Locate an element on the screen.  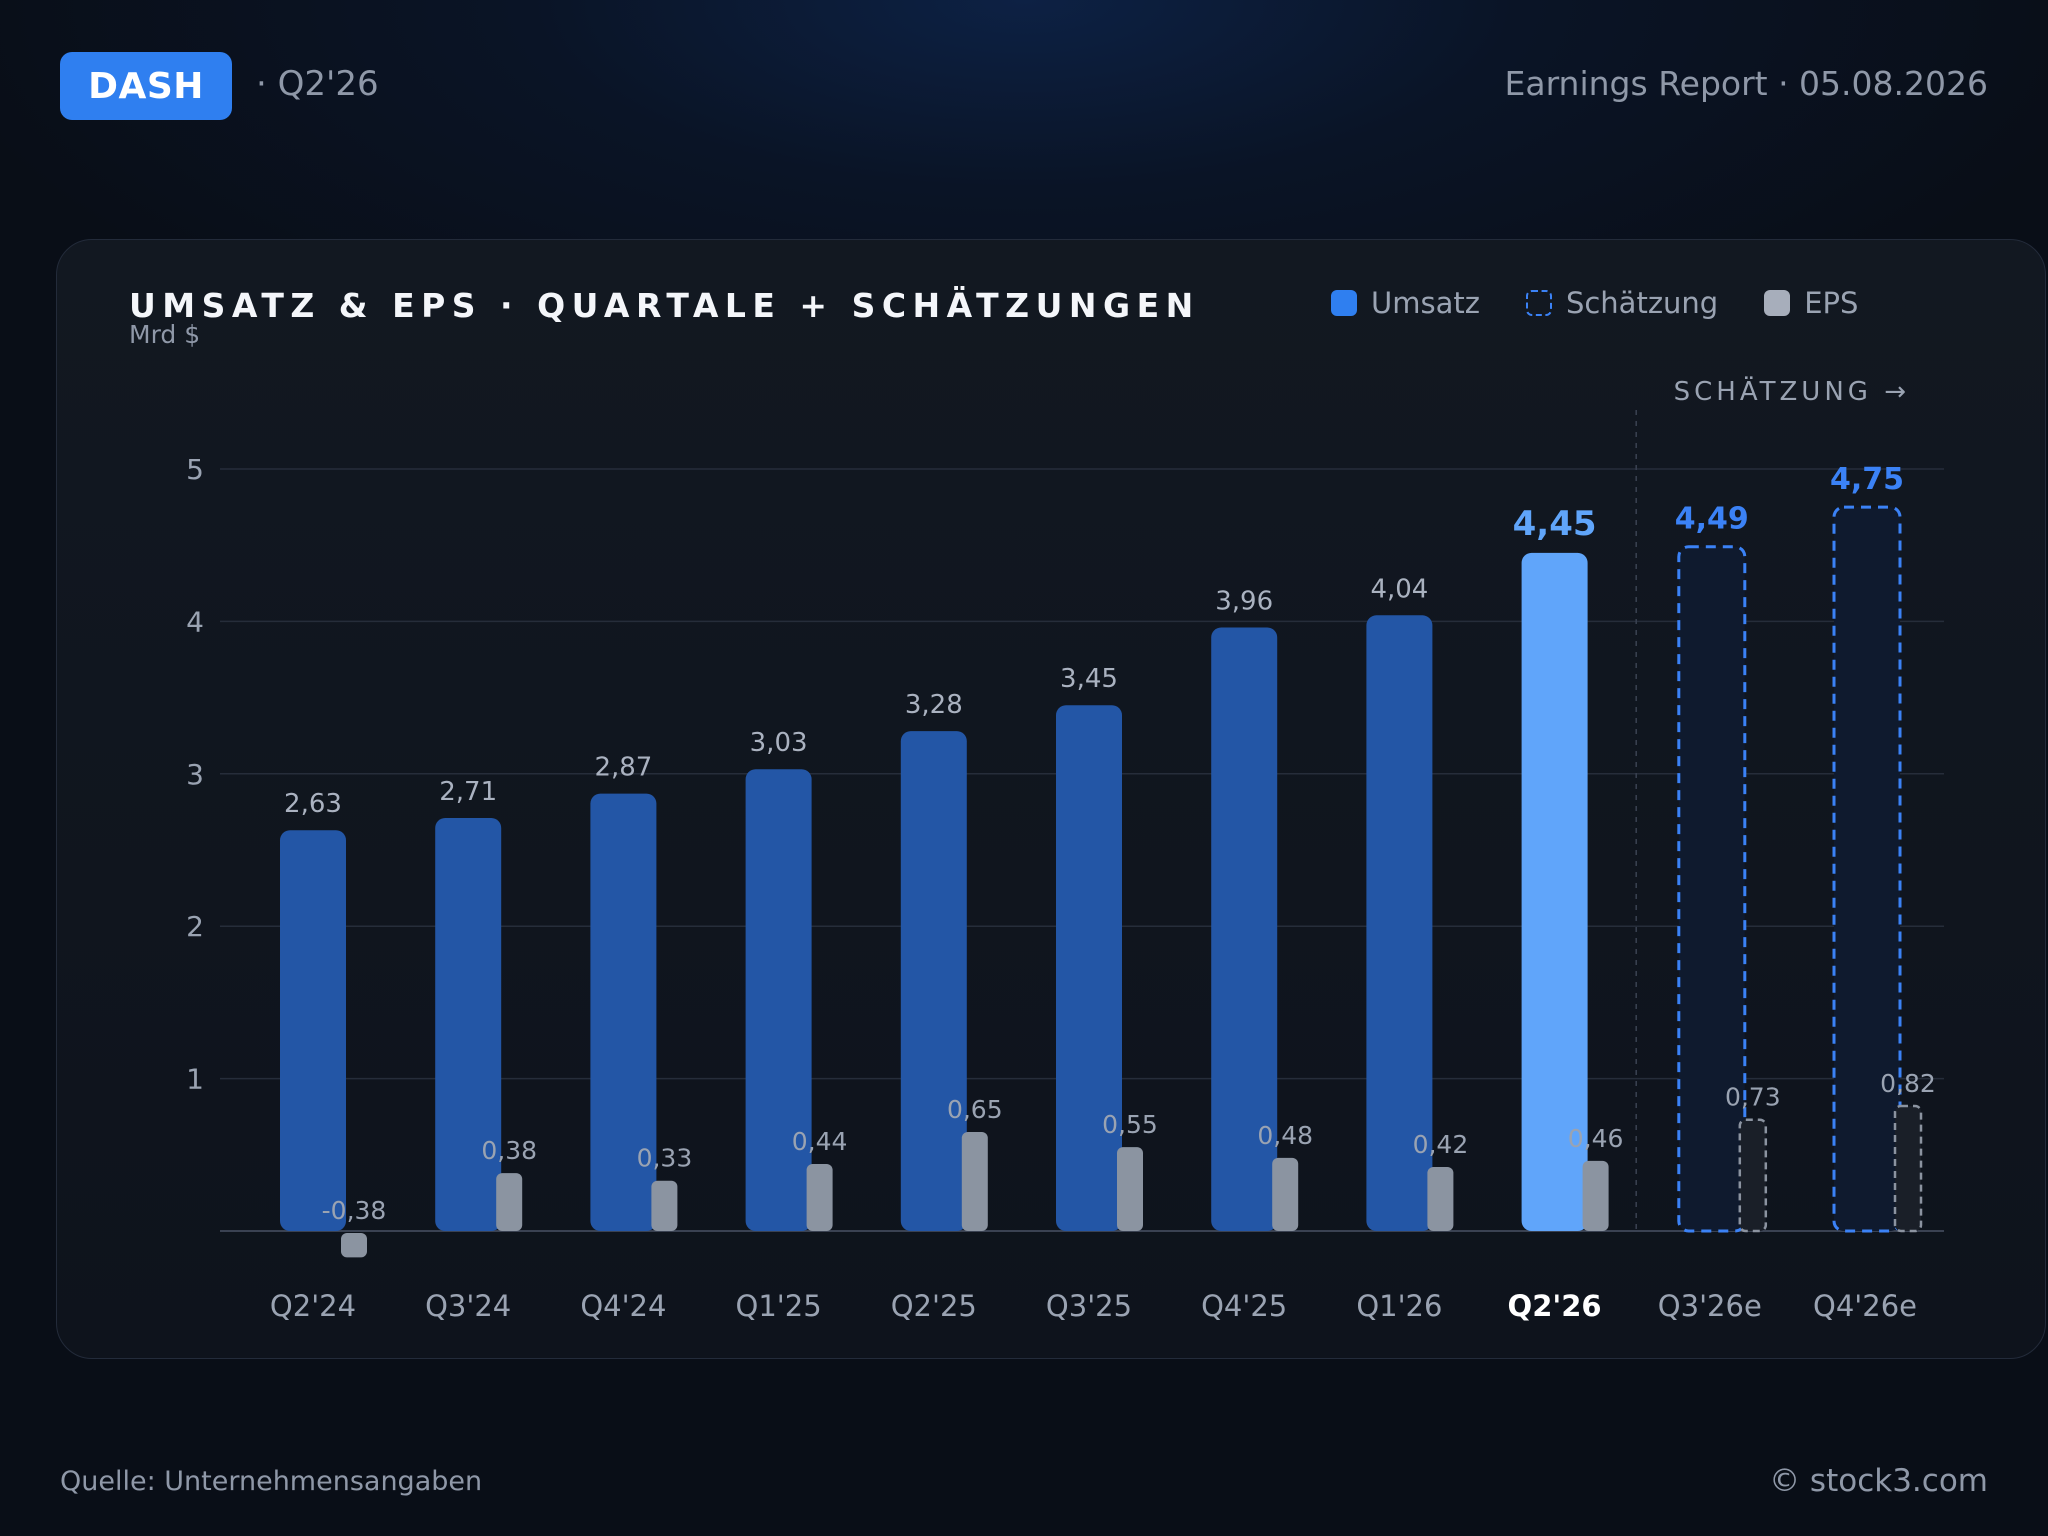
y-tick-label: 1 is located at coordinates (195, 1079).